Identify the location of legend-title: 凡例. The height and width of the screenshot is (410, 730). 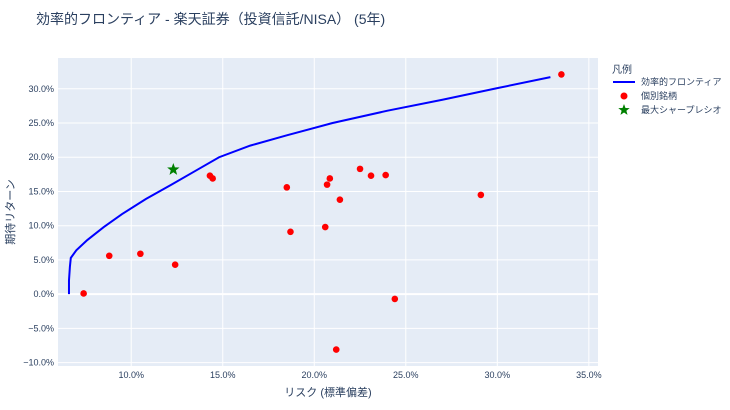
(622, 69).